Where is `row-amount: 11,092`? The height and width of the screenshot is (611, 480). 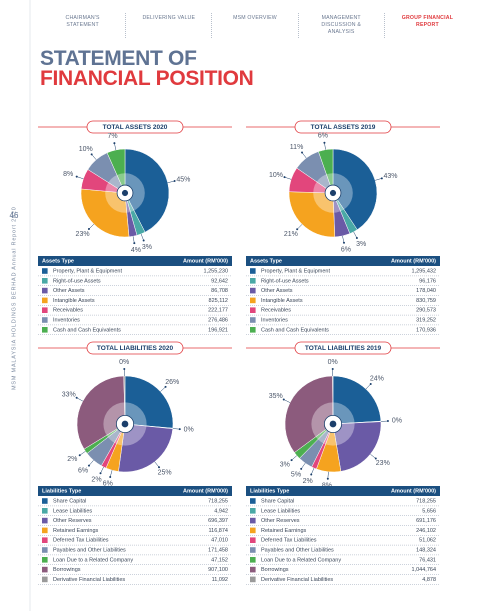 row-amount: 11,092 is located at coordinates (220, 580).